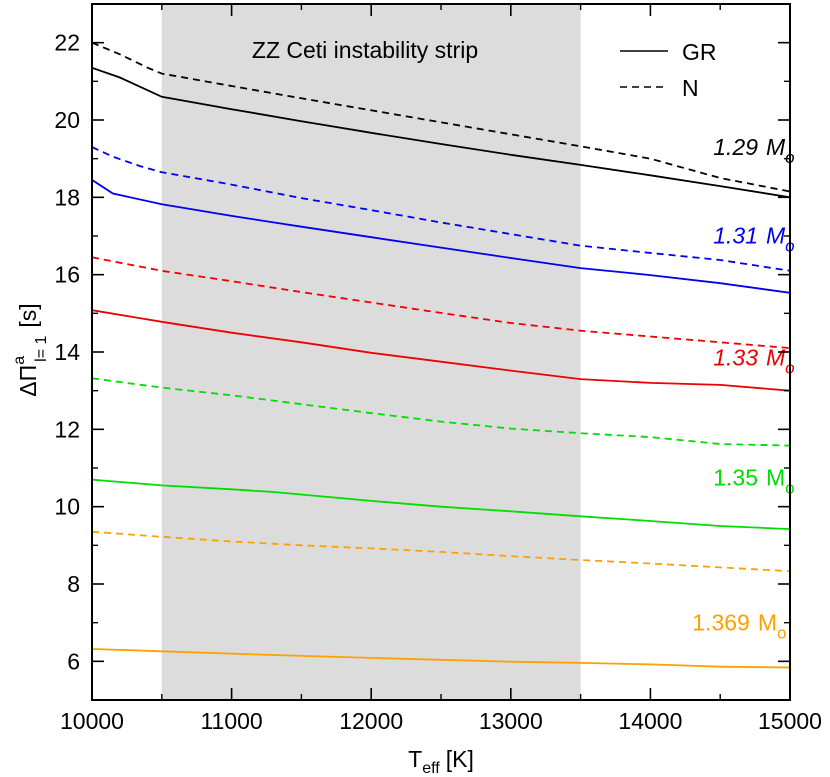  Describe the element at coordinates (441, 761) in the screenshot. I see `x-axis-title: Teff [K]` at that location.